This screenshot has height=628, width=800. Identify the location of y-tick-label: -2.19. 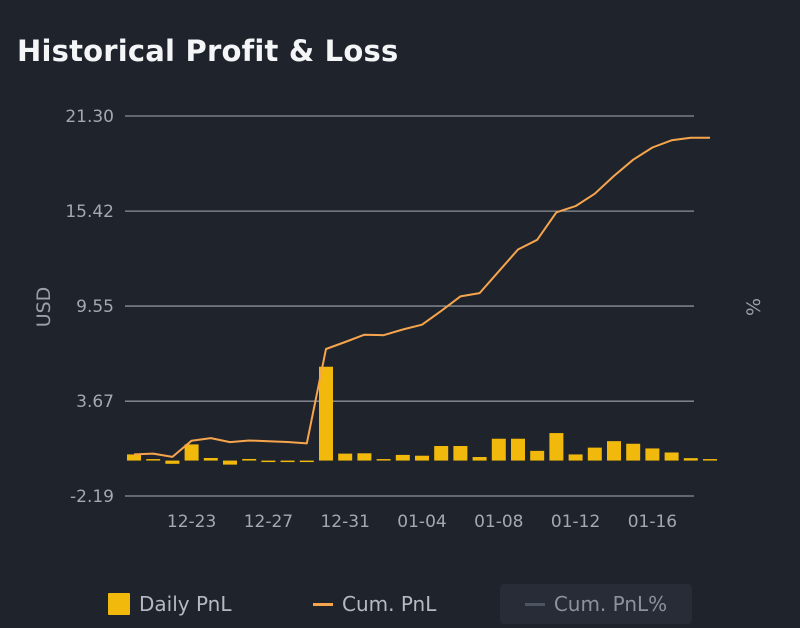
(92, 497).